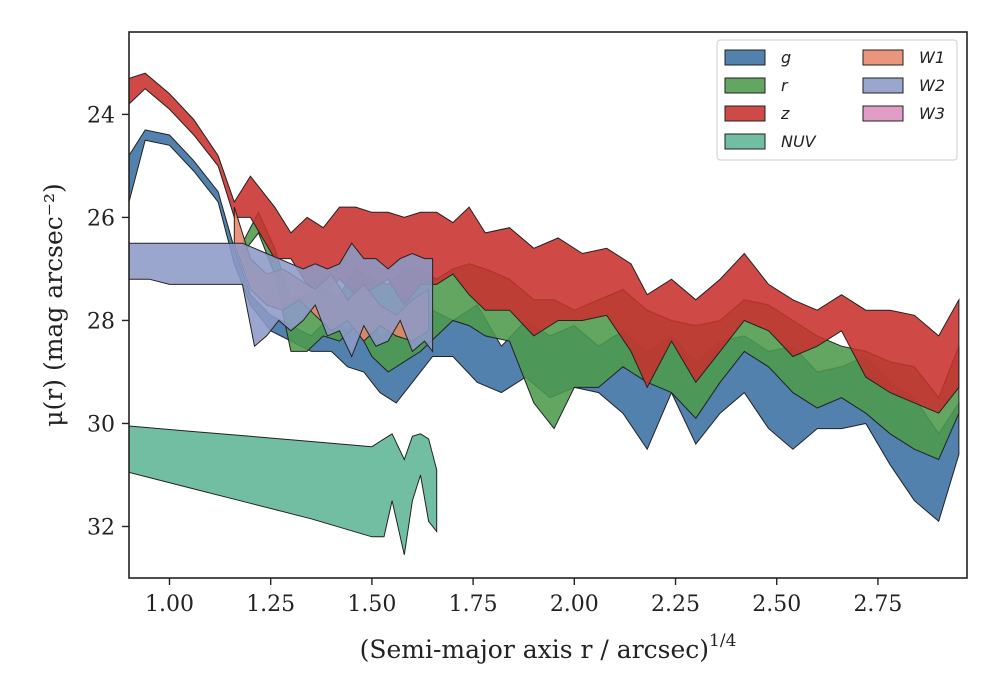 The width and height of the screenshot is (1000, 700). What do you see at coordinates (883, 113) in the screenshot?
I see `legend-swatch-w3` at bounding box center [883, 113].